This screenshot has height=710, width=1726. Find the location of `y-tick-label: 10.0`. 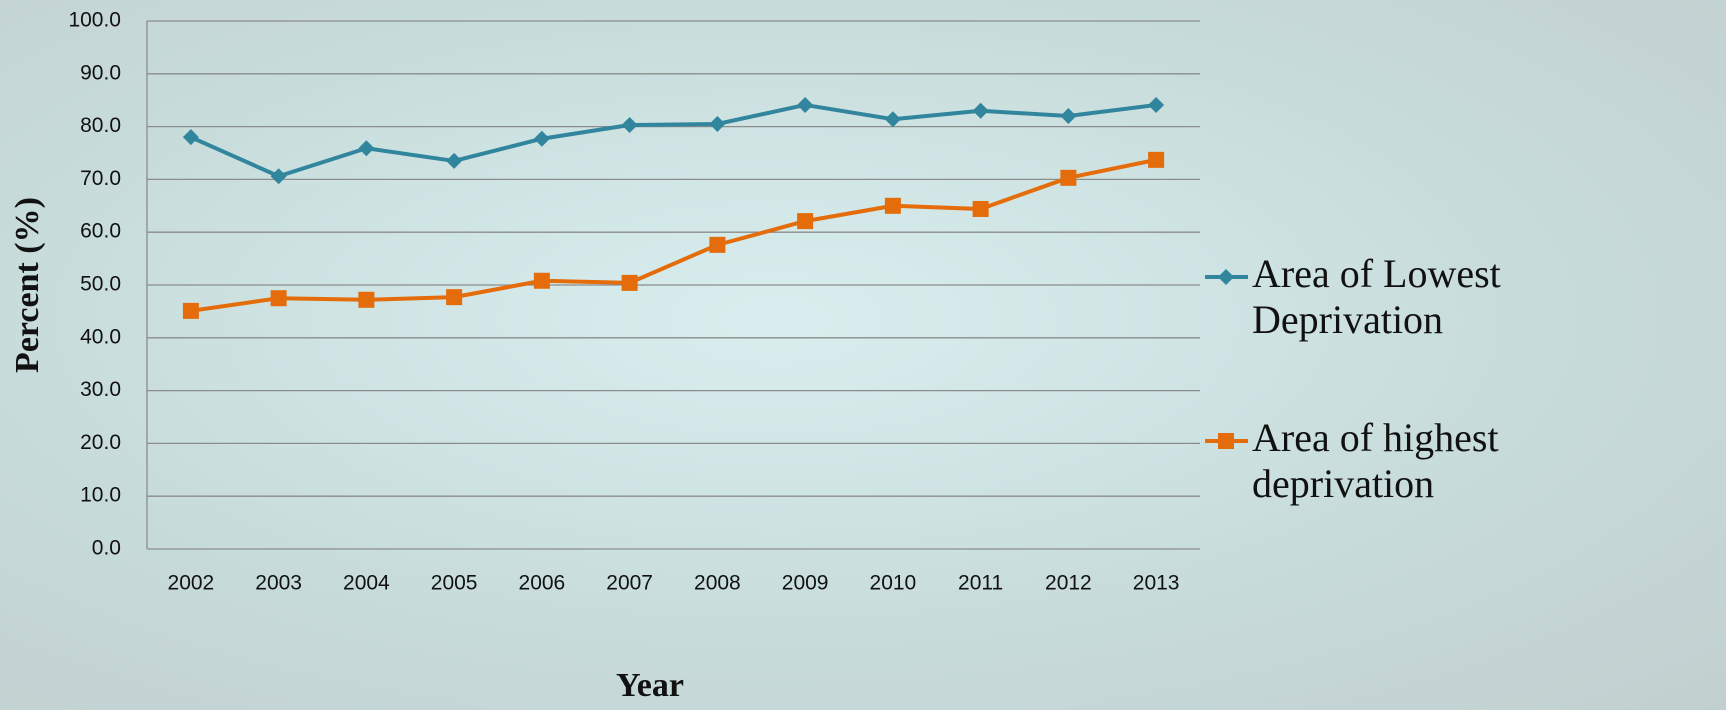

y-tick-label: 10.0 is located at coordinates (100, 495).